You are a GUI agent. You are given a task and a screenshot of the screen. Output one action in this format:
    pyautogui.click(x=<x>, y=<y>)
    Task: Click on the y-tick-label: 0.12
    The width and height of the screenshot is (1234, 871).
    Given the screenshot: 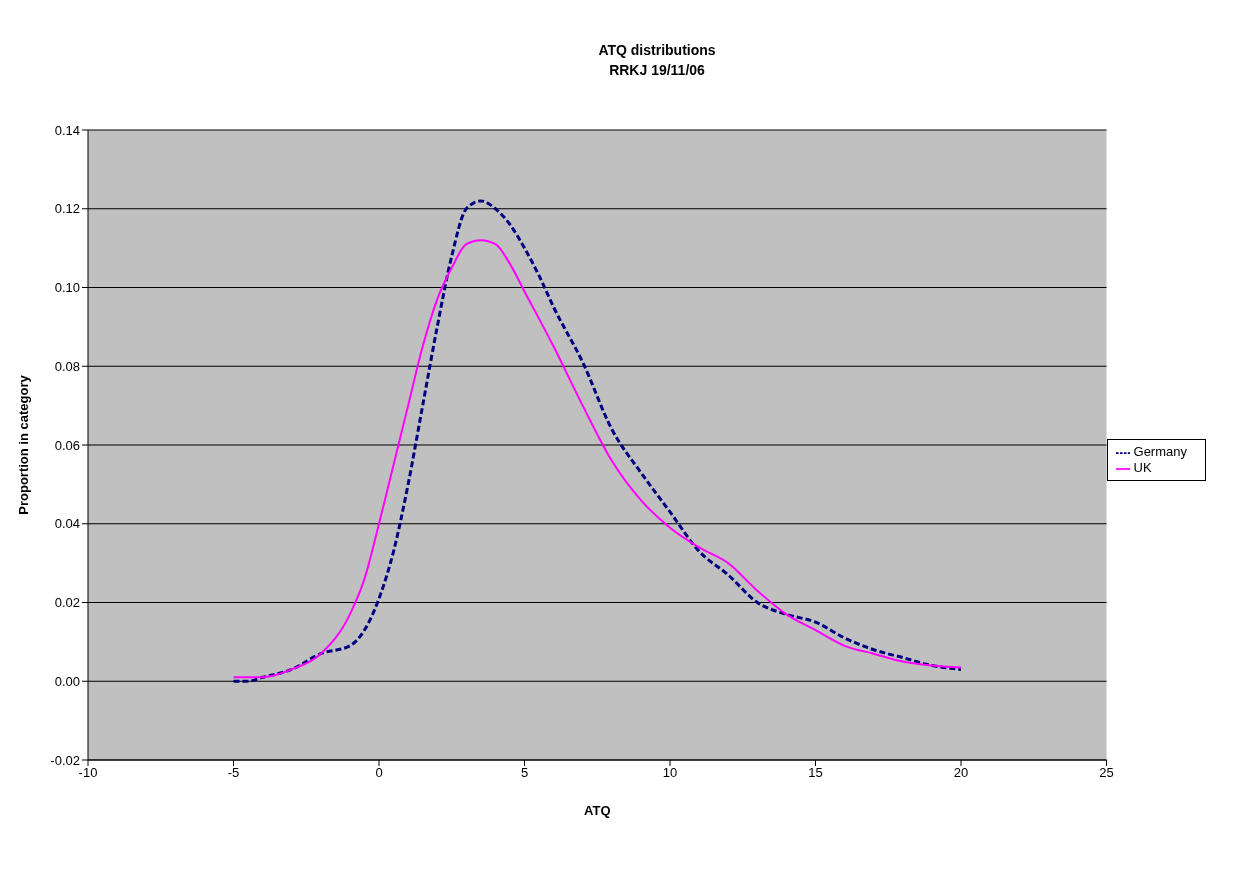 What is the action you would take?
    pyautogui.click(x=67, y=209)
    